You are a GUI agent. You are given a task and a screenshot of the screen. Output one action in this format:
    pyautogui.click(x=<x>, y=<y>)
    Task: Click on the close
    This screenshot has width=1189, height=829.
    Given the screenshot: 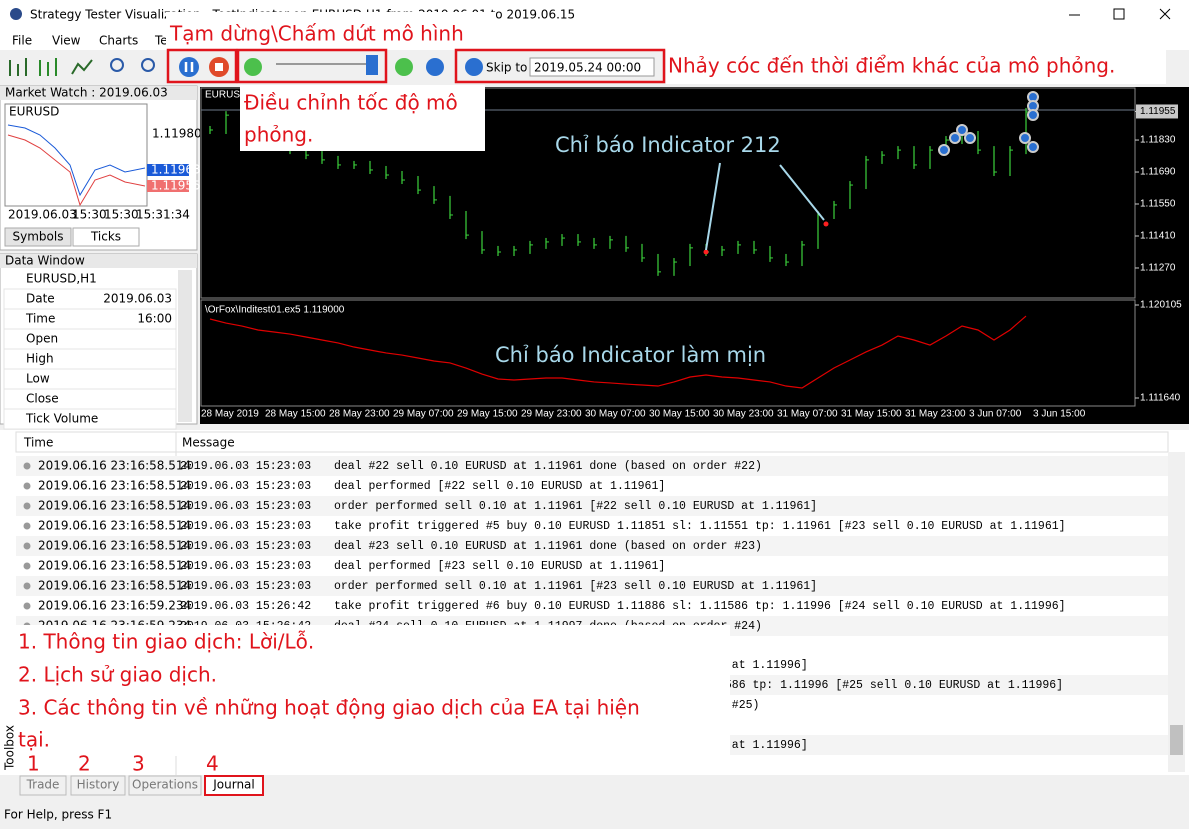 What is the action you would take?
    pyautogui.click(x=1165, y=14)
    